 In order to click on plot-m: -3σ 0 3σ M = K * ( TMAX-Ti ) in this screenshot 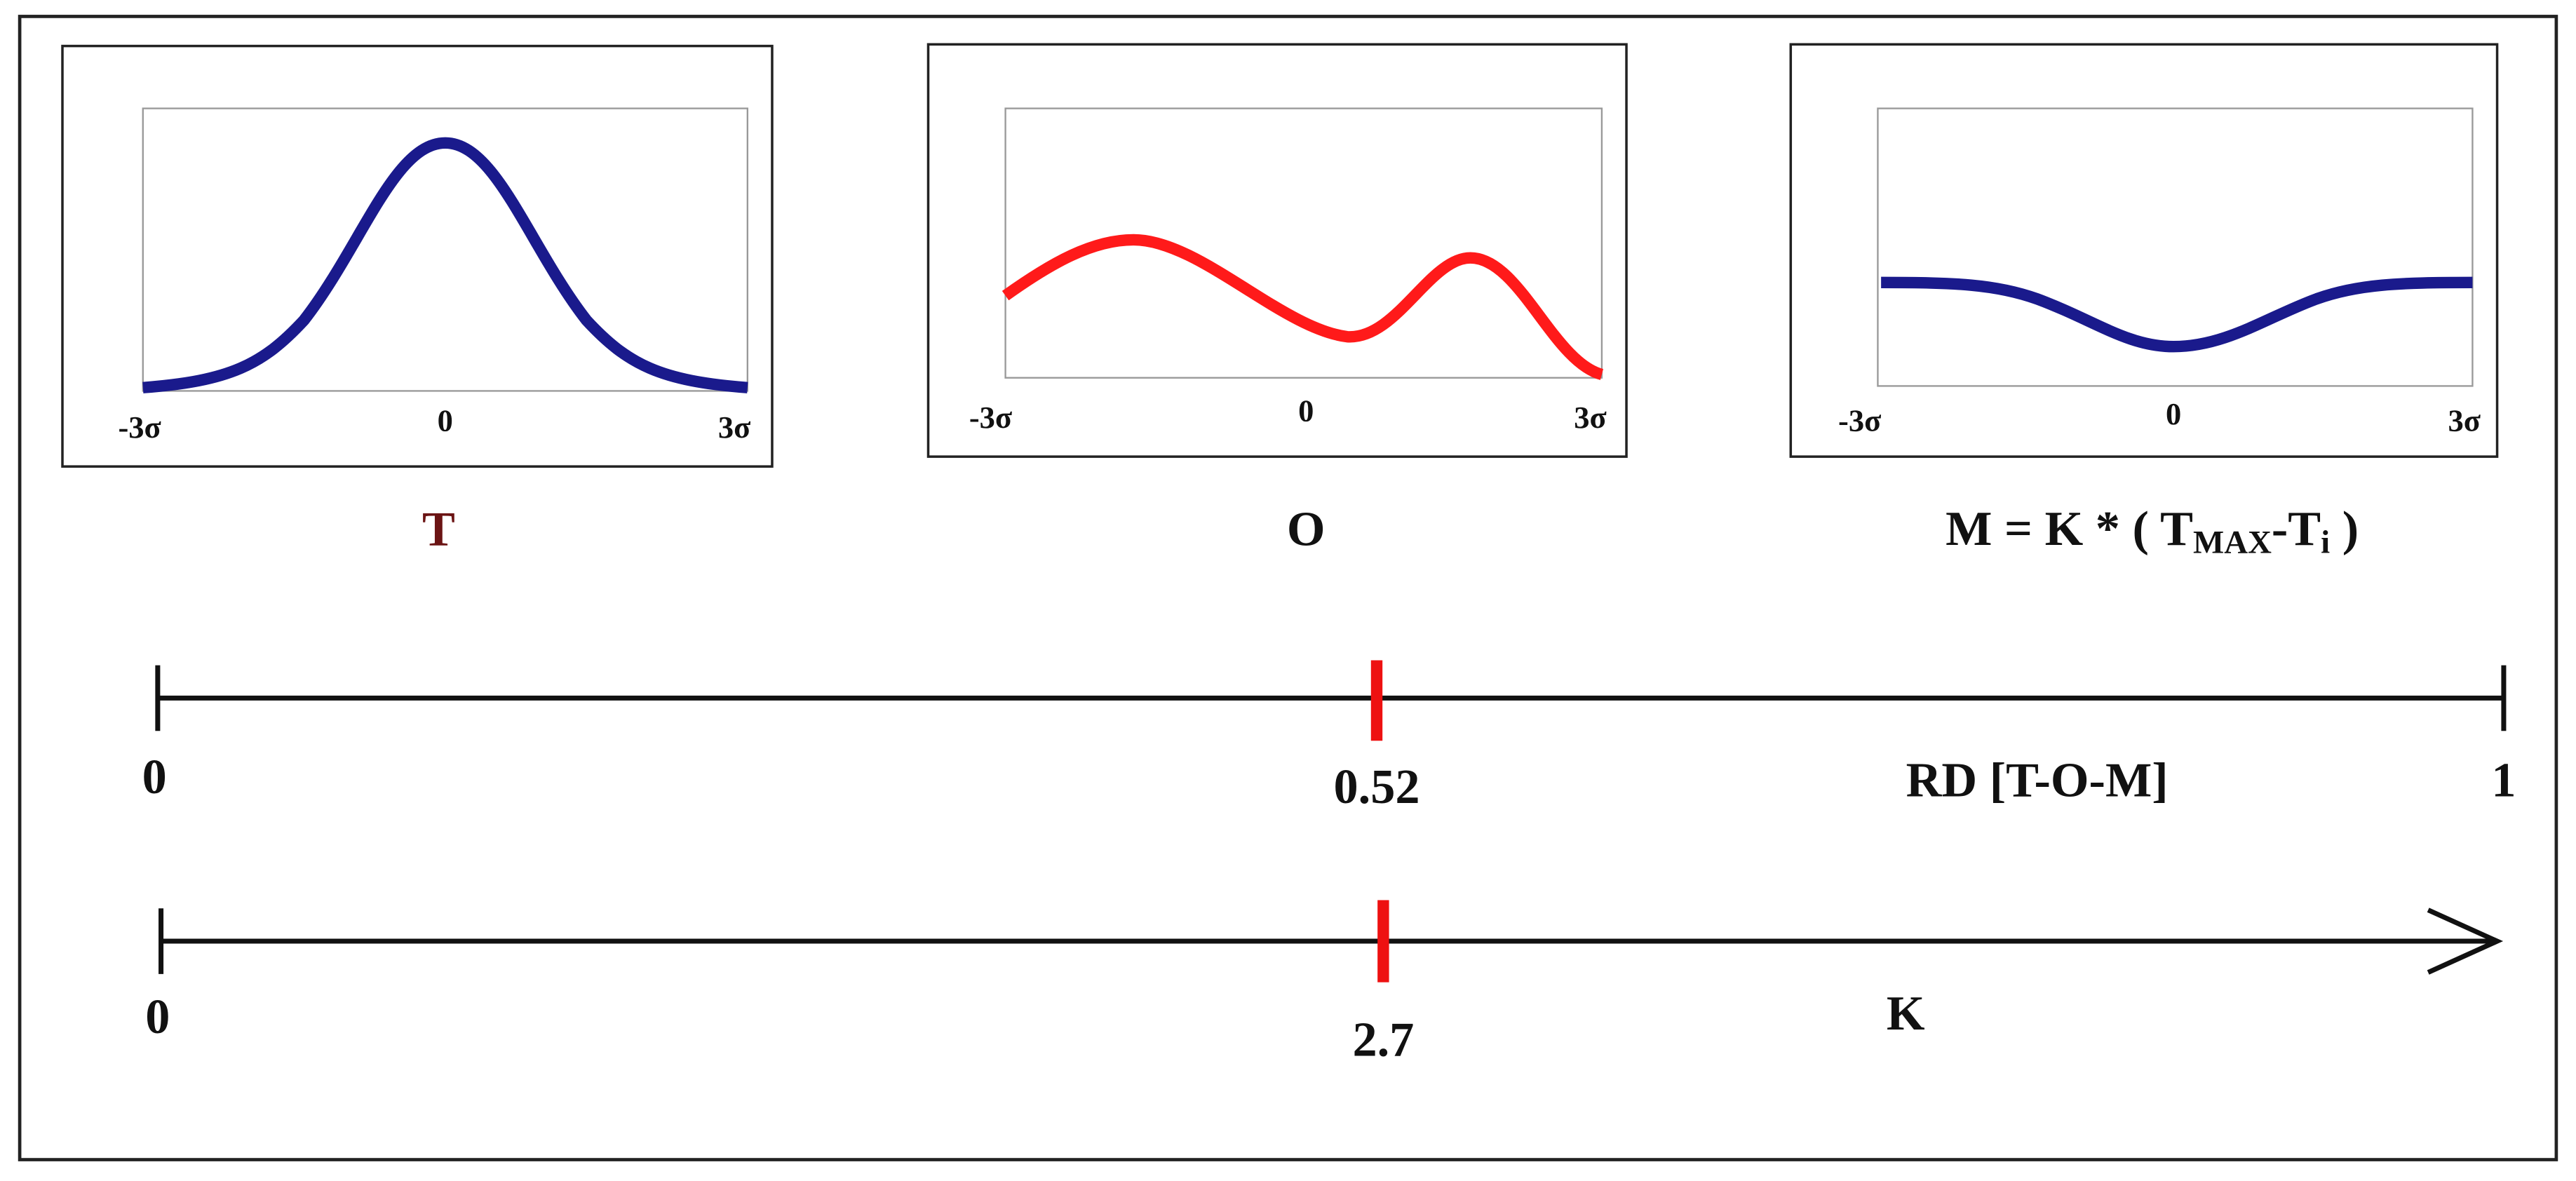, I will do `click(2144, 301)`.